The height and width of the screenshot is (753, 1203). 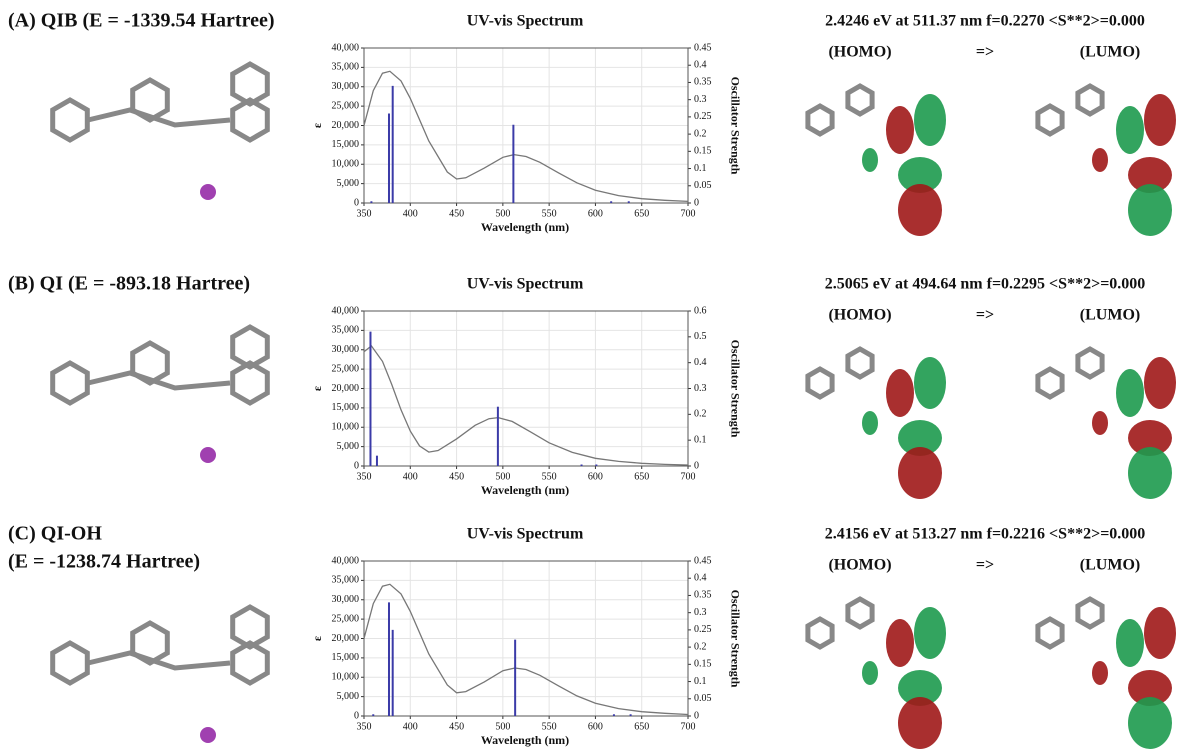 I want to click on orbital-label: =>, so click(x=985, y=315).